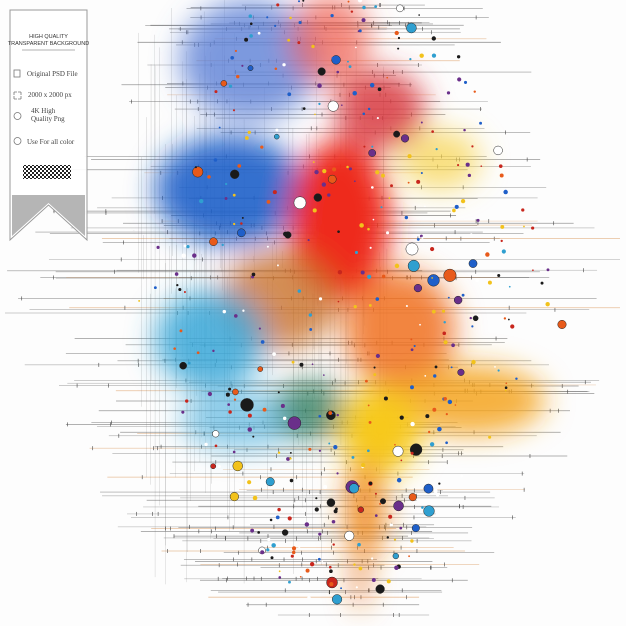 The height and width of the screenshot is (626, 626). What do you see at coordinates (52, 74) in the screenshot?
I see `feature: Original PSD File` at bounding box center [52, 74].